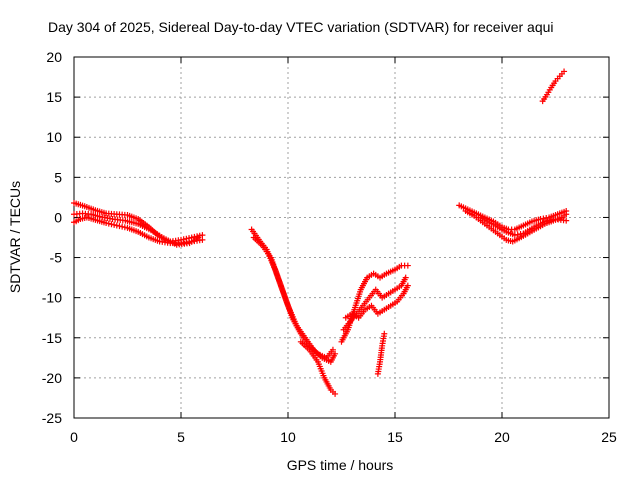 The width and height of the screenshot is (640, 480). What do you see at coordinates (340, 465) in the screenshot?
I see `x-axis-label: GPS time / hours` at bounding box center [340, 465].